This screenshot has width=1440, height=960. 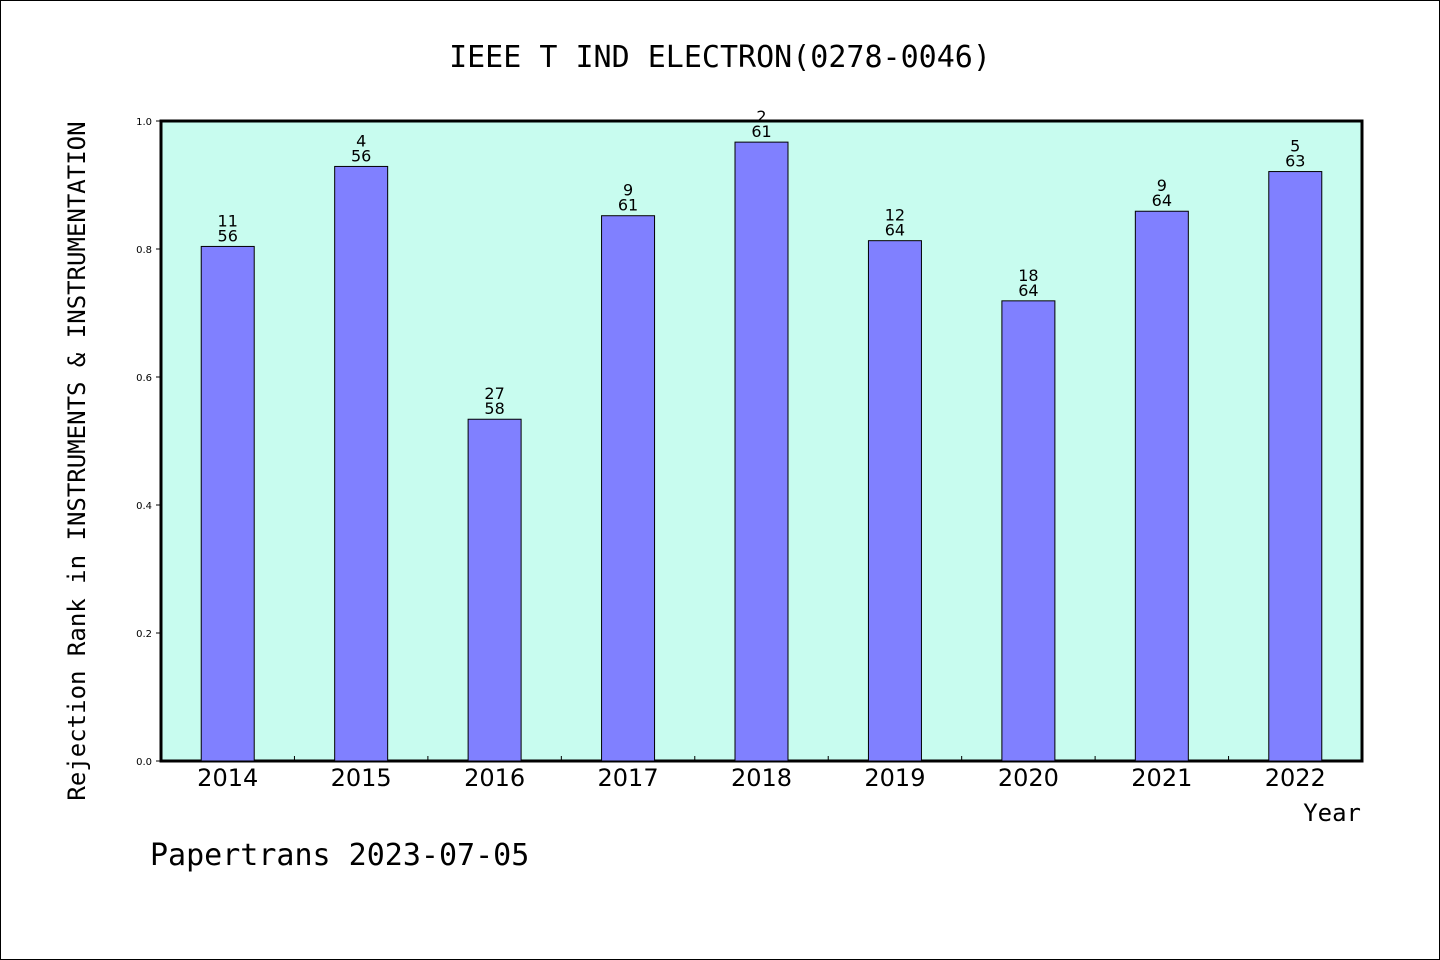 What do you see at coordinates (720, 57) in the screenshot?
I see `chart-title: IEEE T IND ELECTRON(0278-0046)` at bounding box center [720, 57].